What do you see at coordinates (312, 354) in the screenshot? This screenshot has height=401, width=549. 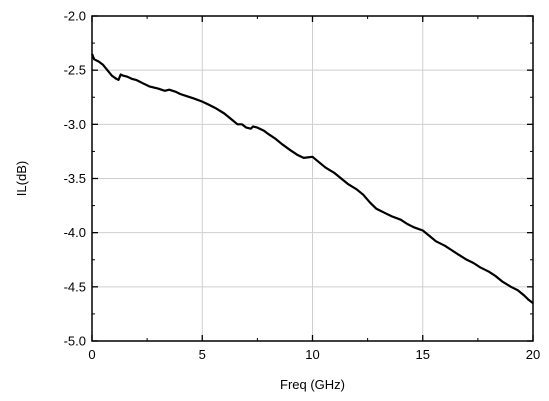 I see `x-tick-label: 10` at bounding box center [312, 354].